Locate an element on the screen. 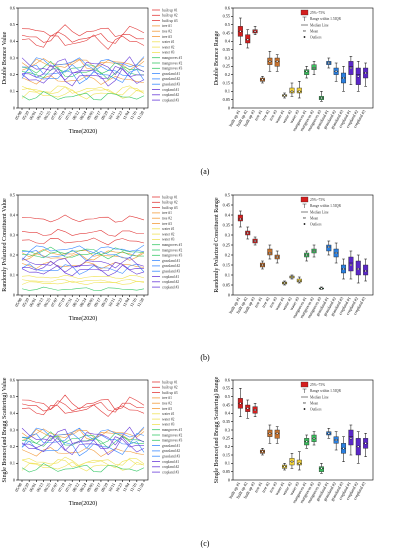 Image resolution: width=410 pixels, height=550 pixels. x-tick-label: tree #2 is located at coordinates (266, 302).